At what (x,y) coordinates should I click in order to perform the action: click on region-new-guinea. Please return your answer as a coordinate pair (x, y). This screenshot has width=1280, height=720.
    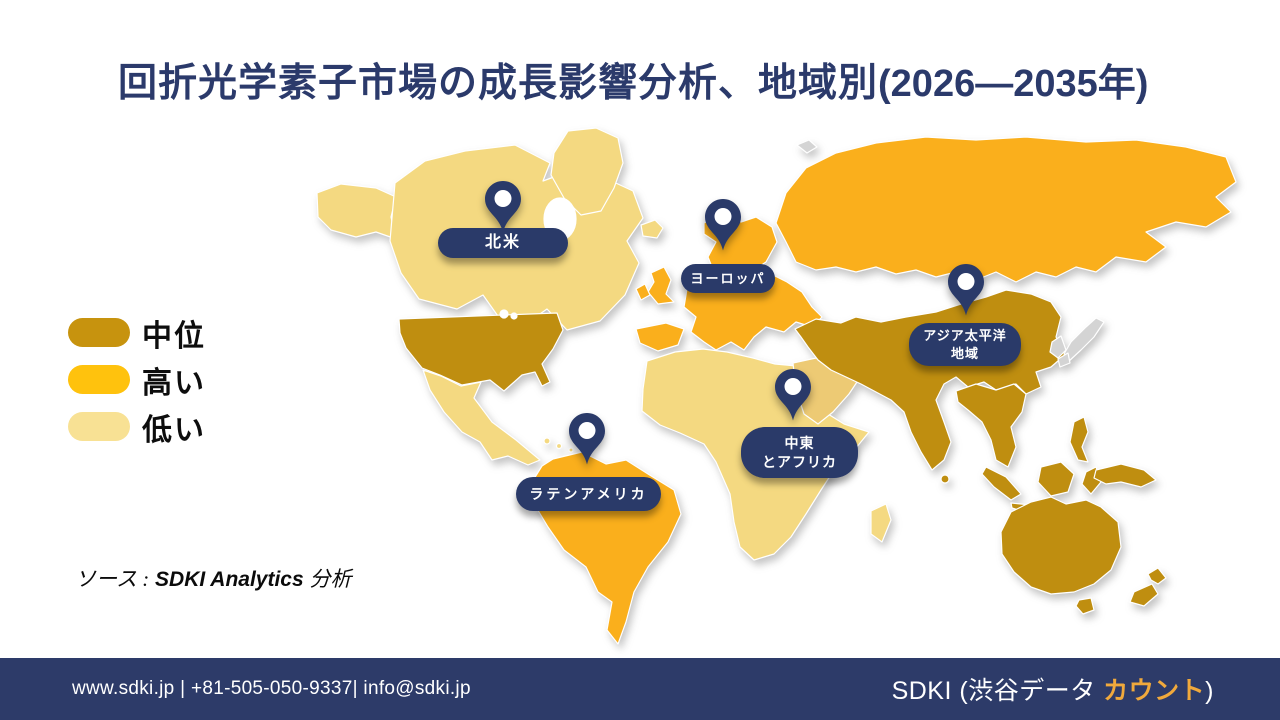
    Looking at the image, I should click on (1125, 475).